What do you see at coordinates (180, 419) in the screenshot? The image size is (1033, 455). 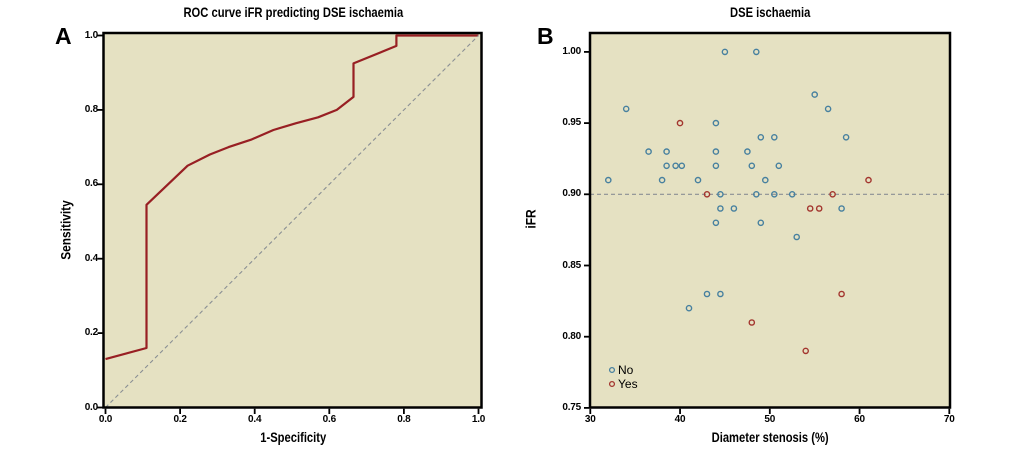 I see `panel-a-x-tick-label: 0.2` at bounding box center [180, 419].